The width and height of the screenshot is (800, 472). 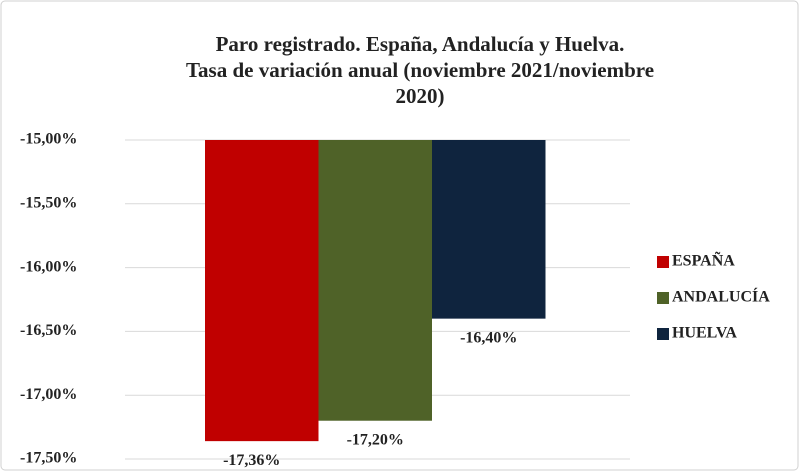 I want to click on data-label: -17,36%, so click(x=251, y=460).